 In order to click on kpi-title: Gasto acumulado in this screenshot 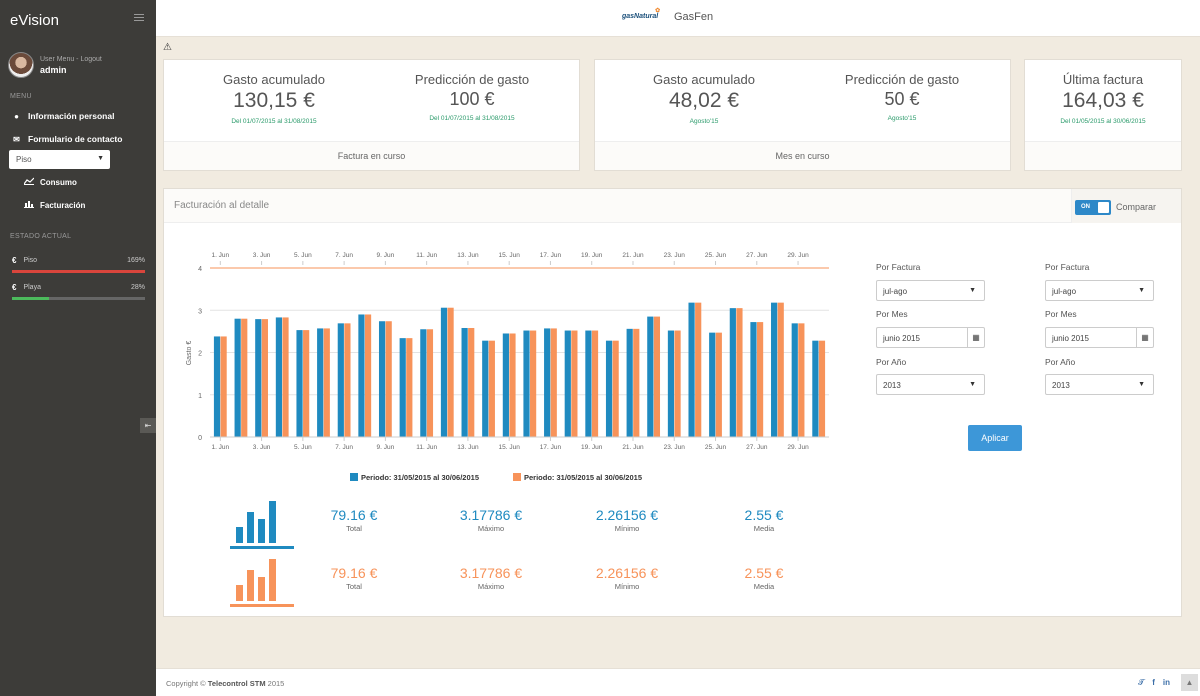, I will do `click(704, 79)`.